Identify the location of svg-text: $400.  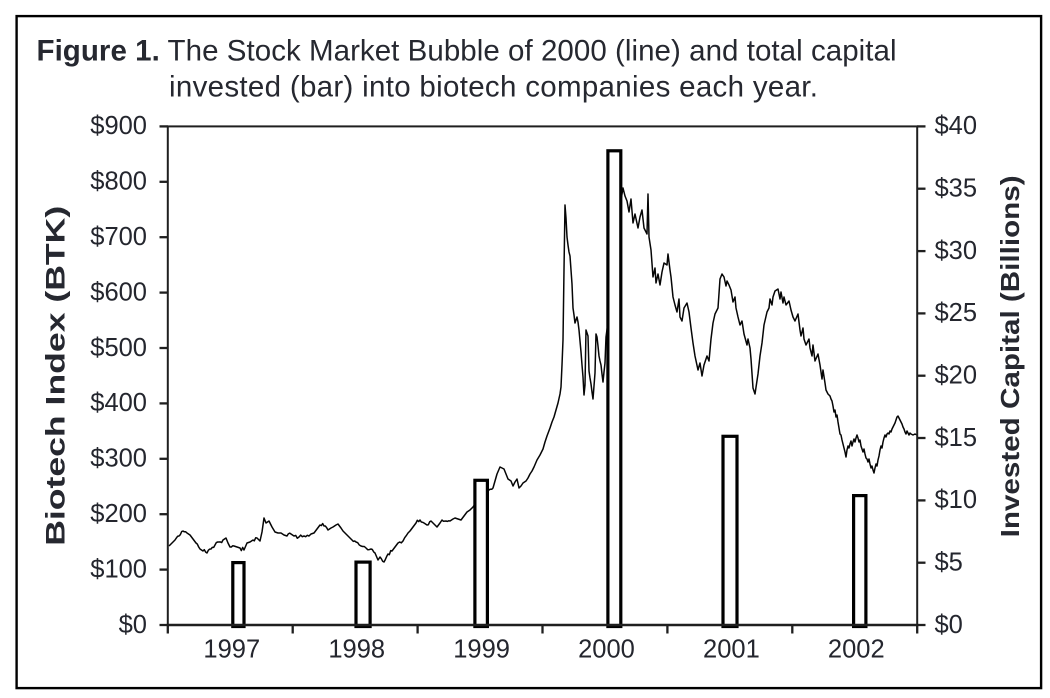
(118, 403).